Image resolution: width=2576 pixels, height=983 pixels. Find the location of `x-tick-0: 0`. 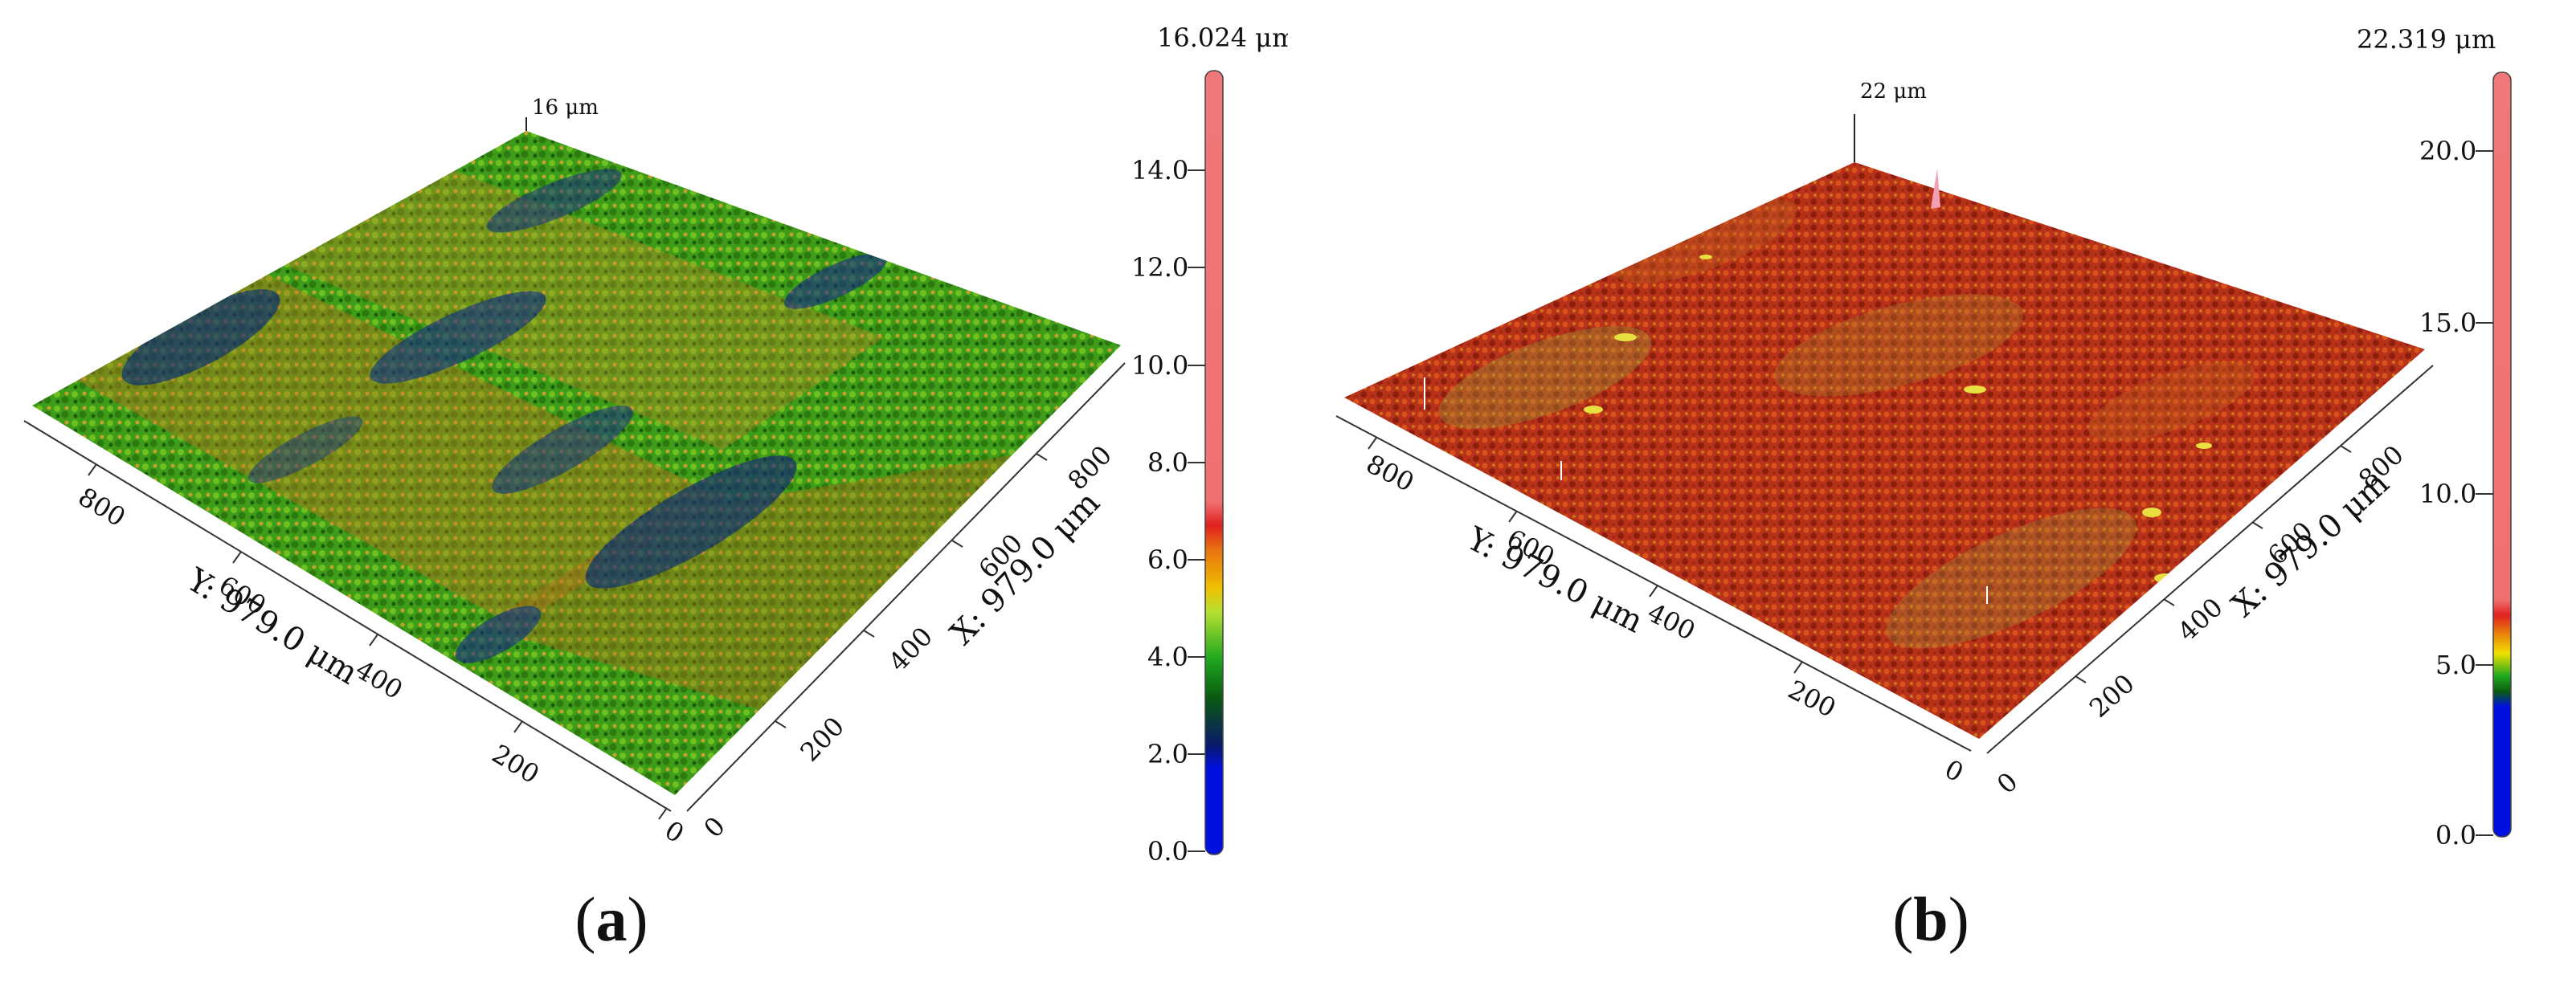

x-tick-0: 0 is located at coordinates (714, 827).